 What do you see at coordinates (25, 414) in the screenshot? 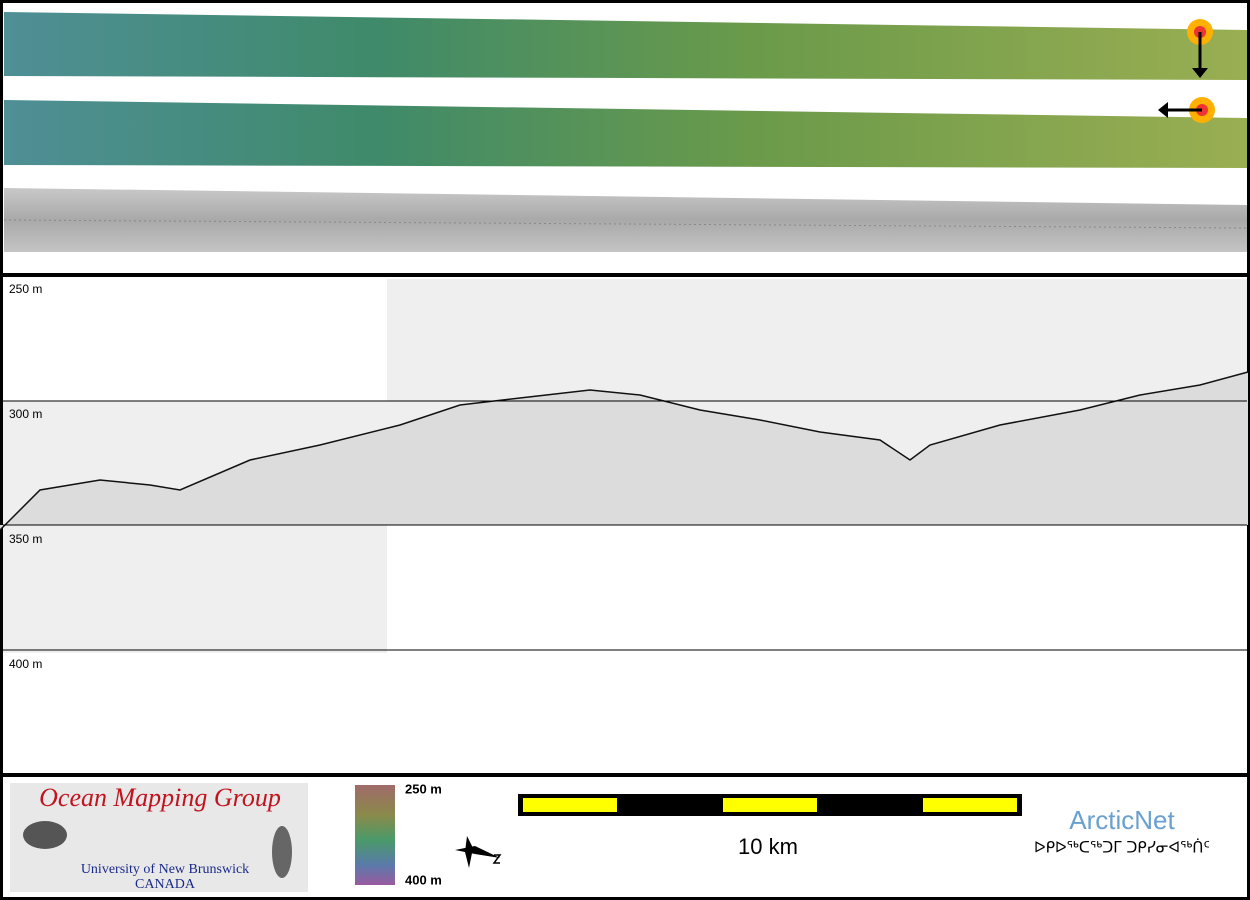
I see `depth-label: 300 m` at bounding box center [25, 414].